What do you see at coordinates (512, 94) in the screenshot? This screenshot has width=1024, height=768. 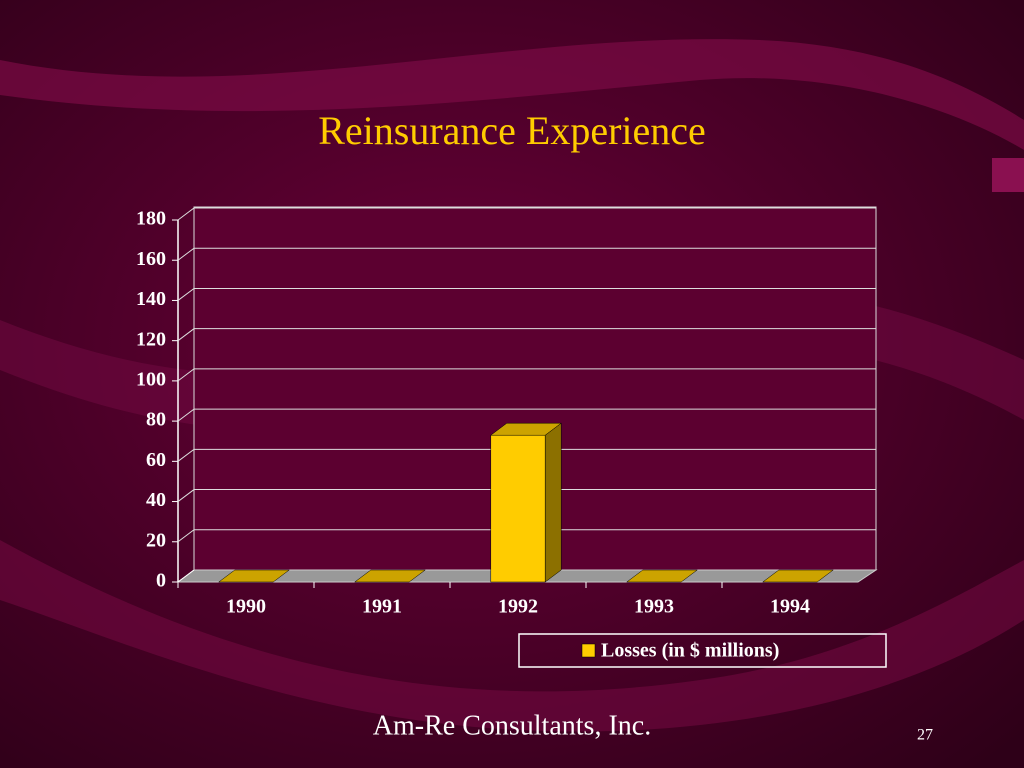 I see `swoosh` at bounding box center [512, 94].